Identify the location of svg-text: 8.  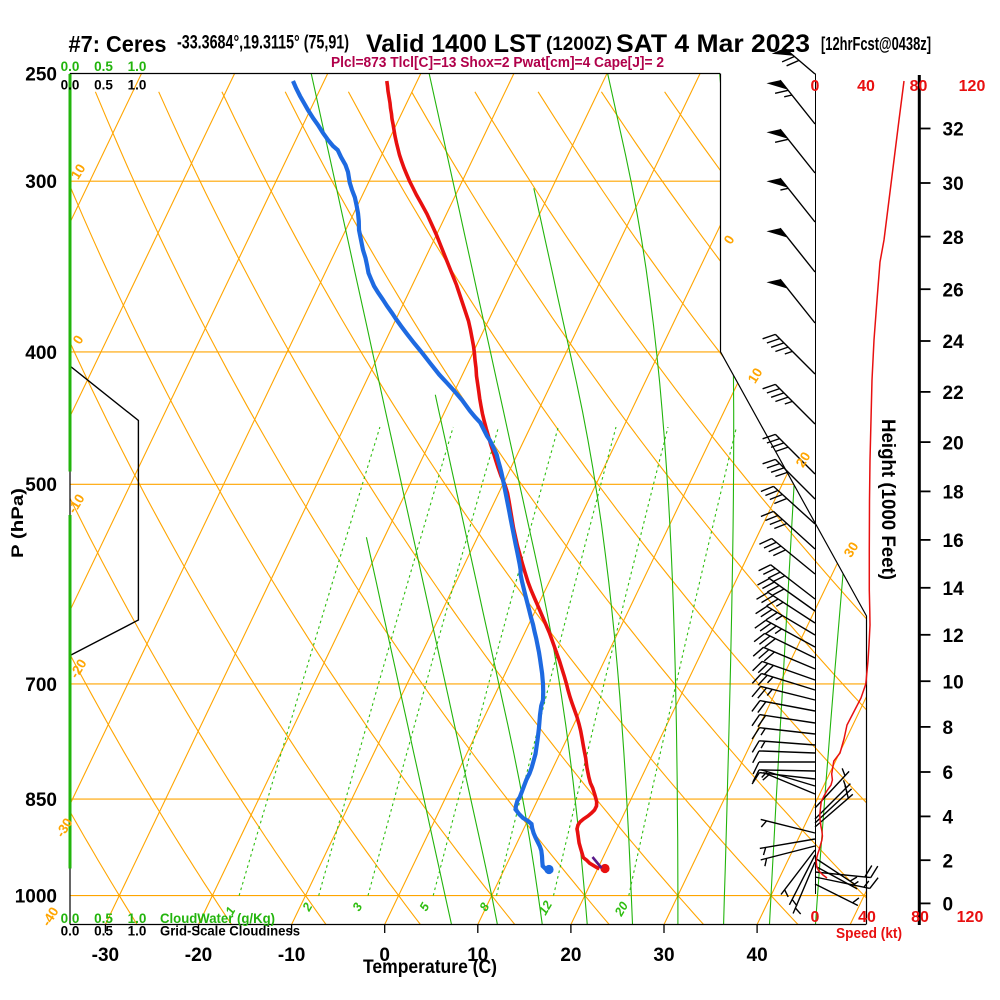
(948, 728).